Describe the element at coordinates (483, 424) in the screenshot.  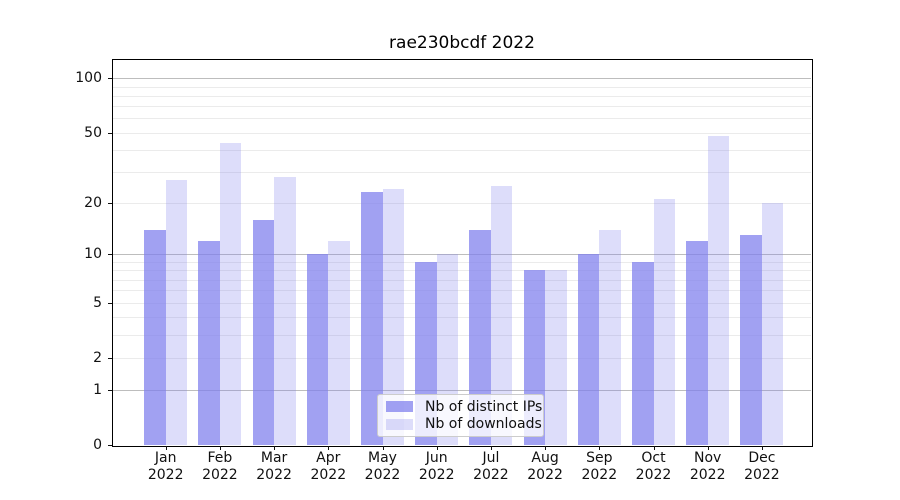
I see `legend-label-downloads: Nb of downloads` at that location.